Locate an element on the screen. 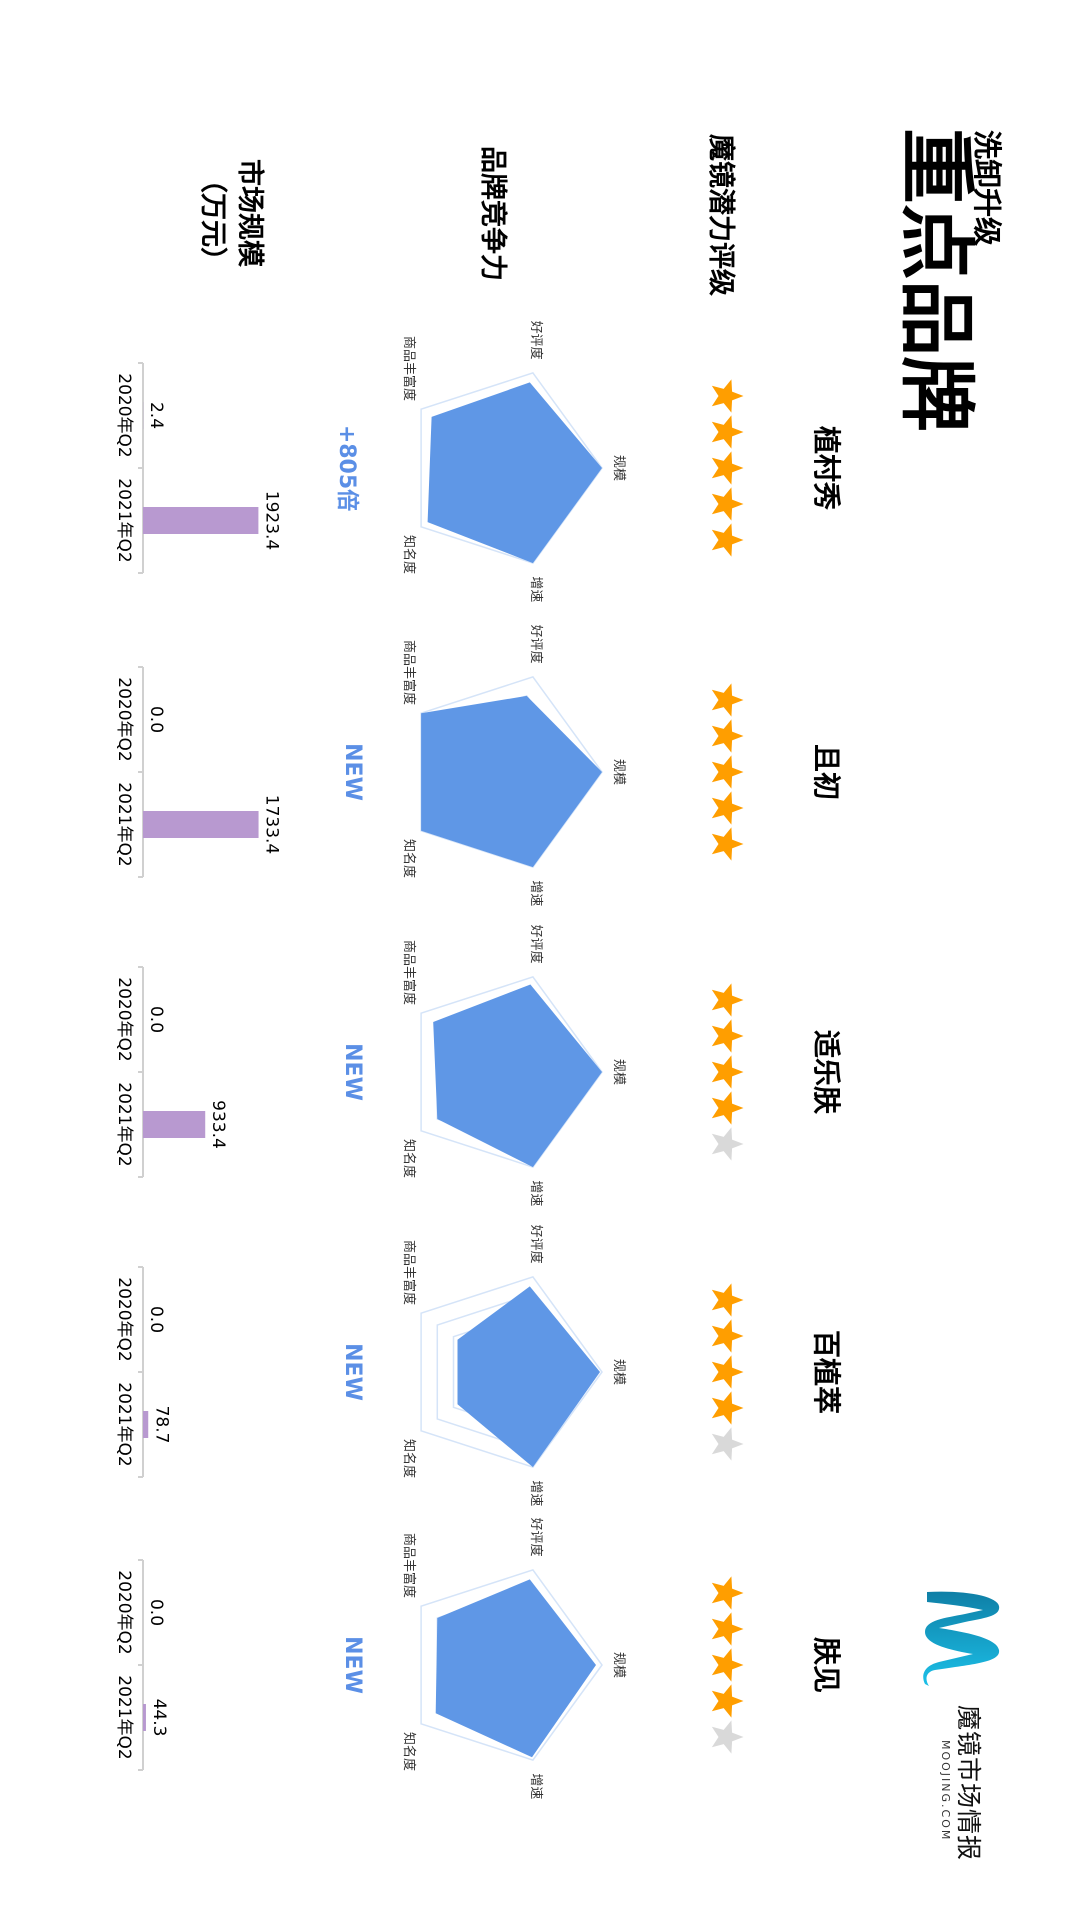 The width and height of the screenshot is (1080, 1920). bar-chart: 0.0 2020年Q2 933.4 2021年Q2 is located at coordinates (171, 1072).